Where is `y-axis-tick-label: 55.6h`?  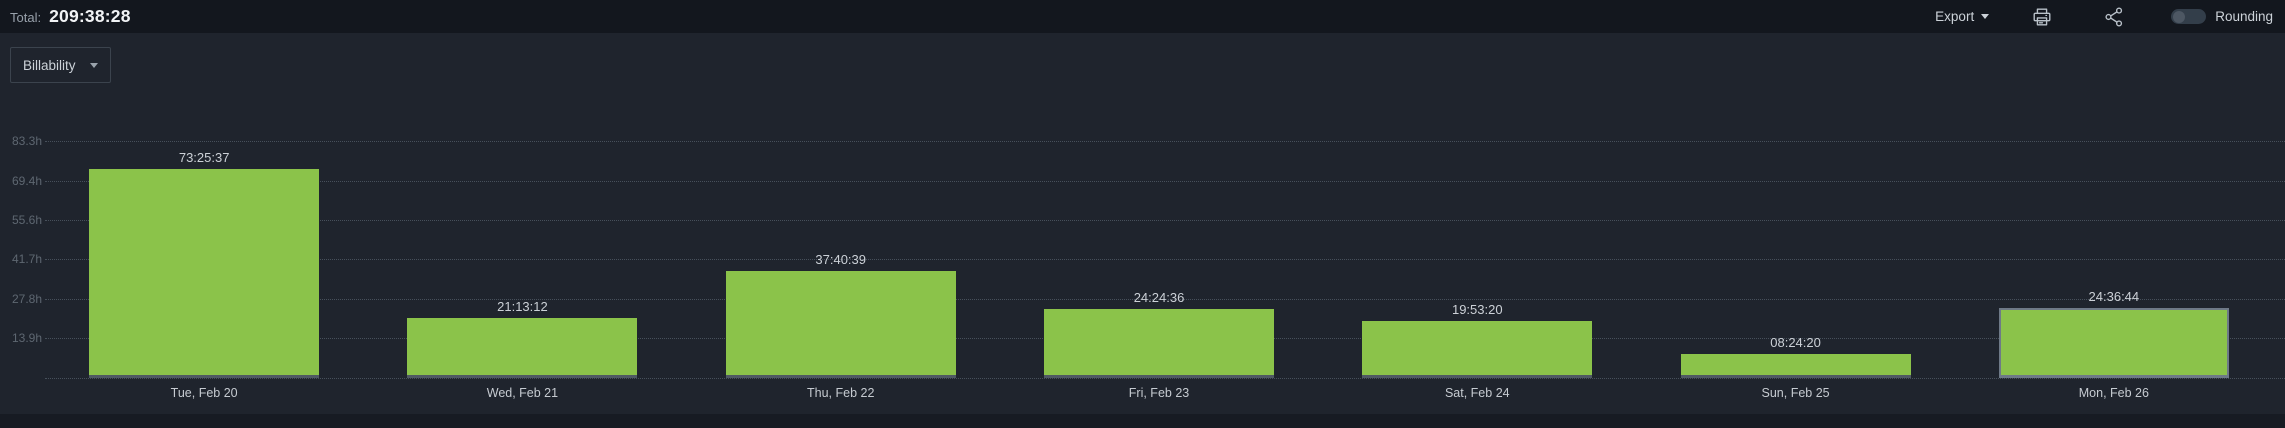
y-axis-tick-label: 55.6h is located at coordinates (26, 219).